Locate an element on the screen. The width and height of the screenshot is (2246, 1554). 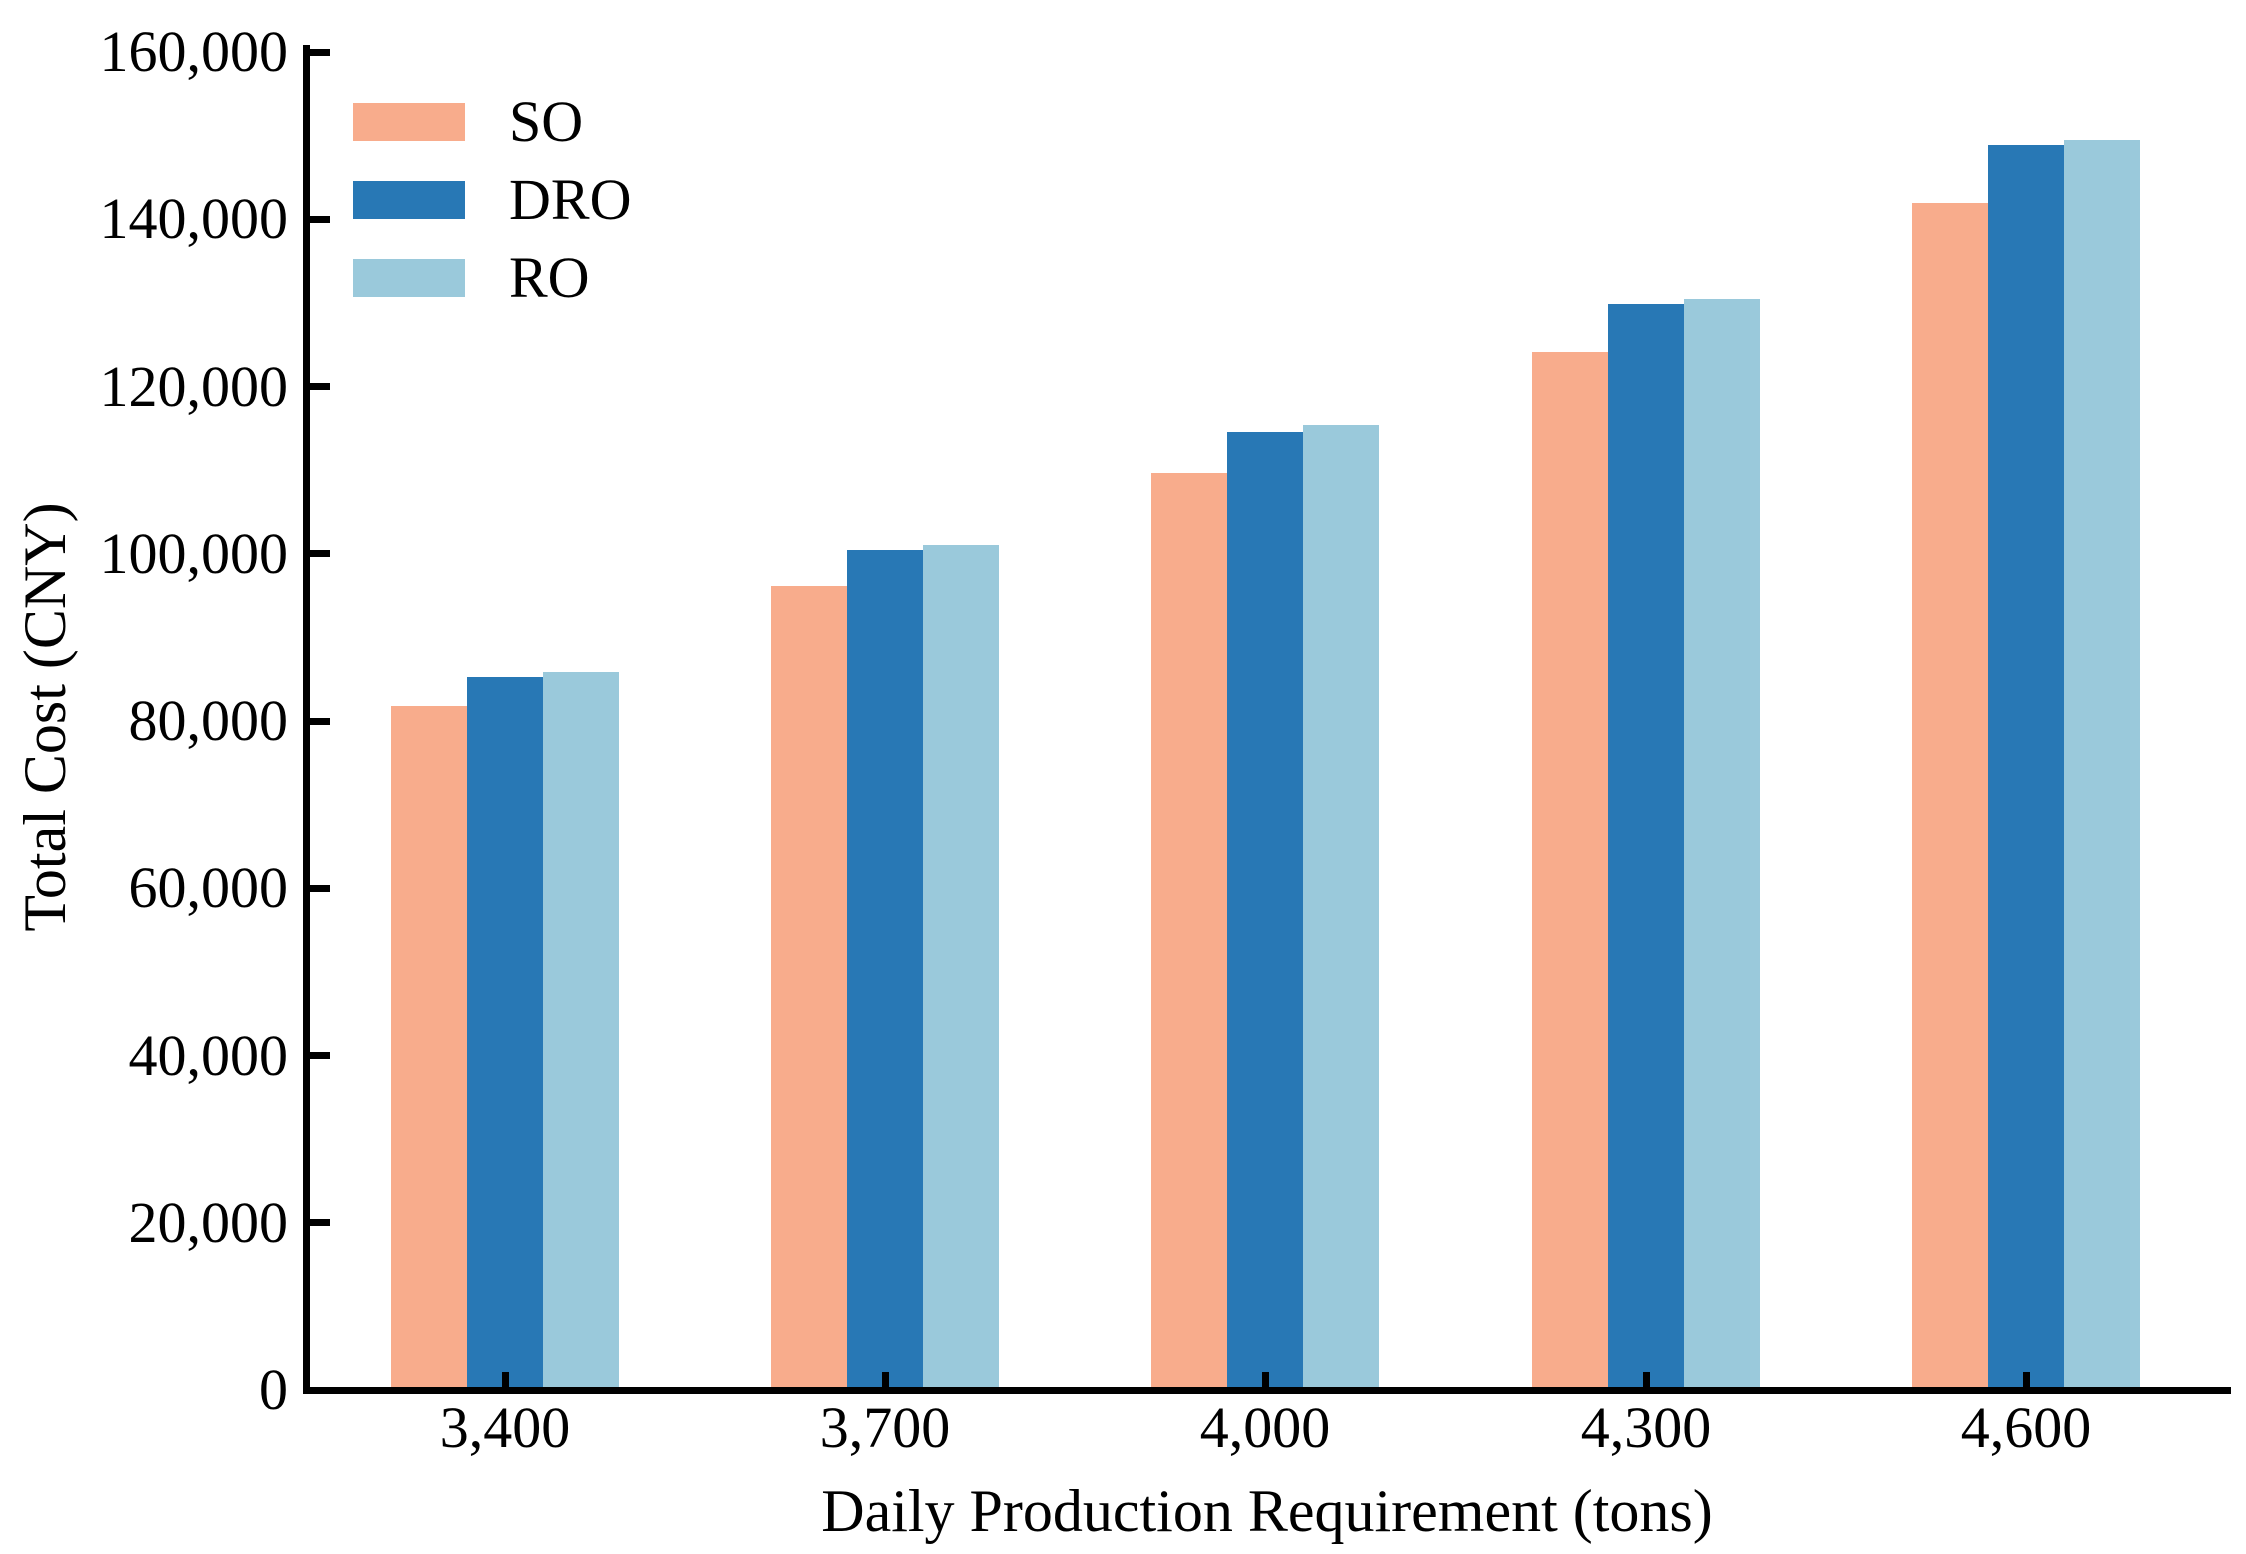
legend: SO DRO RO is located at coordinates (492, 213).